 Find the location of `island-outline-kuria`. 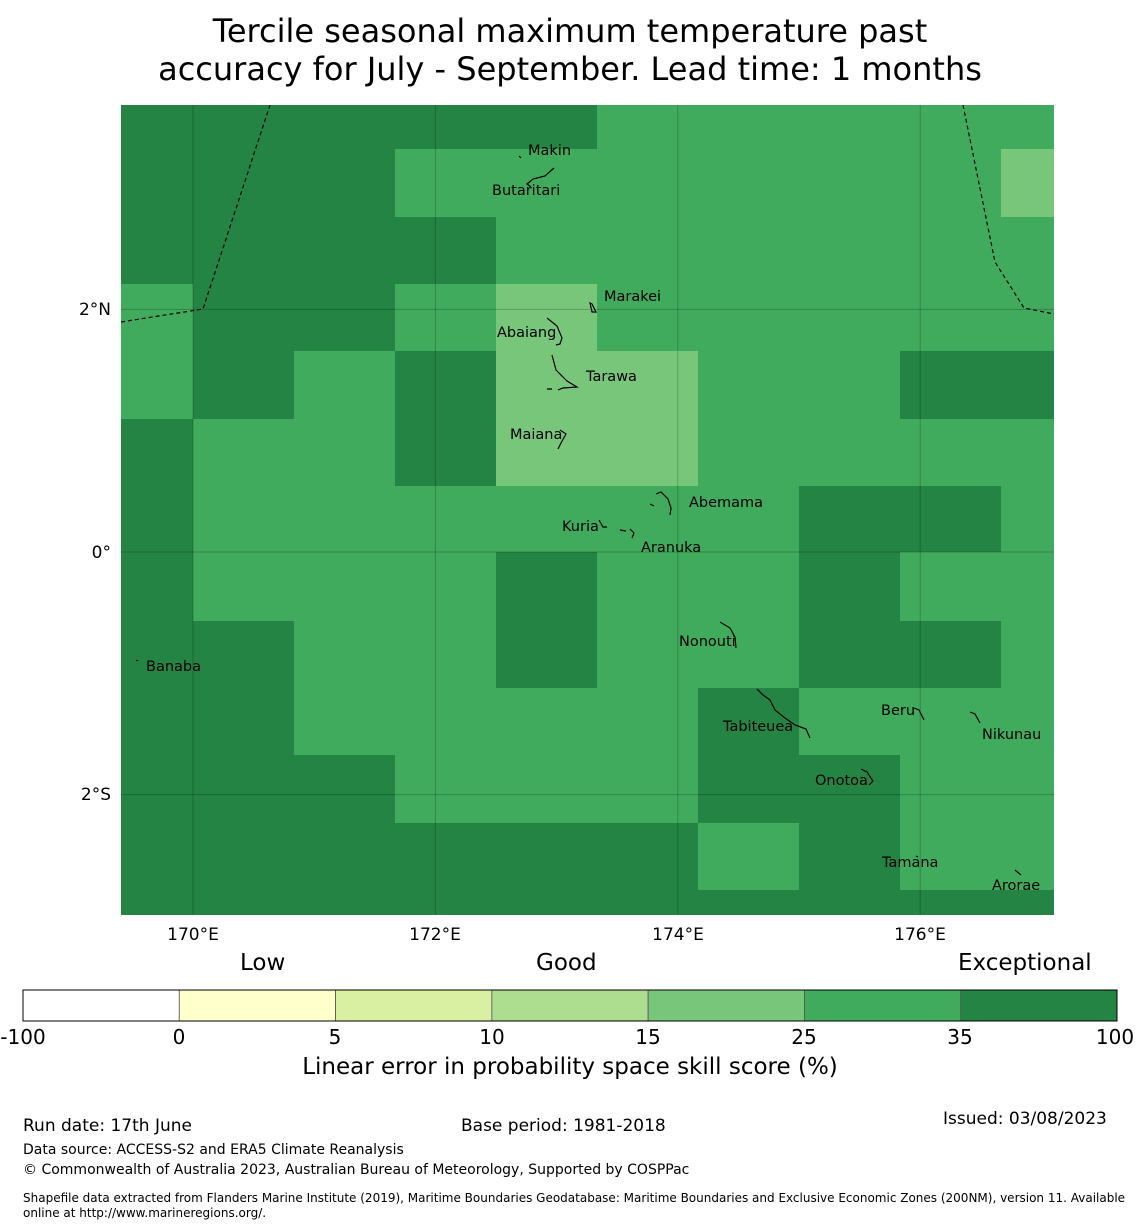

island-outline-kuria is located at coordinates (612, 525).